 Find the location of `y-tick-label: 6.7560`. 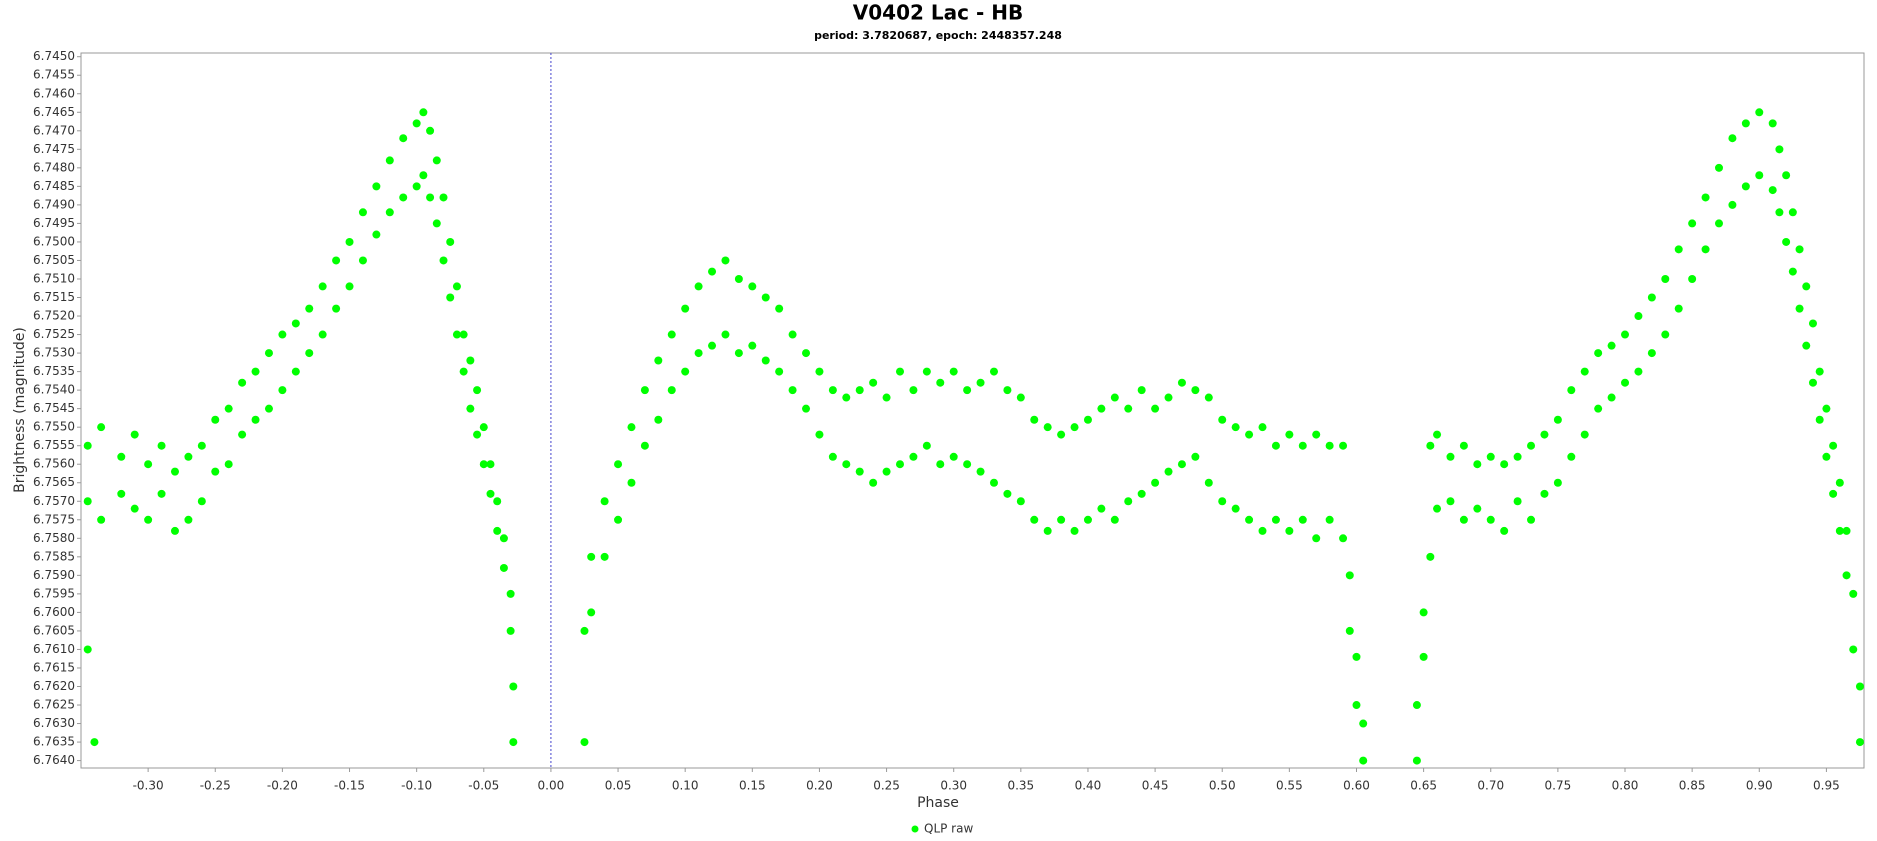

y-tick-label: 6.7560 is located at coordinates (54, 464).